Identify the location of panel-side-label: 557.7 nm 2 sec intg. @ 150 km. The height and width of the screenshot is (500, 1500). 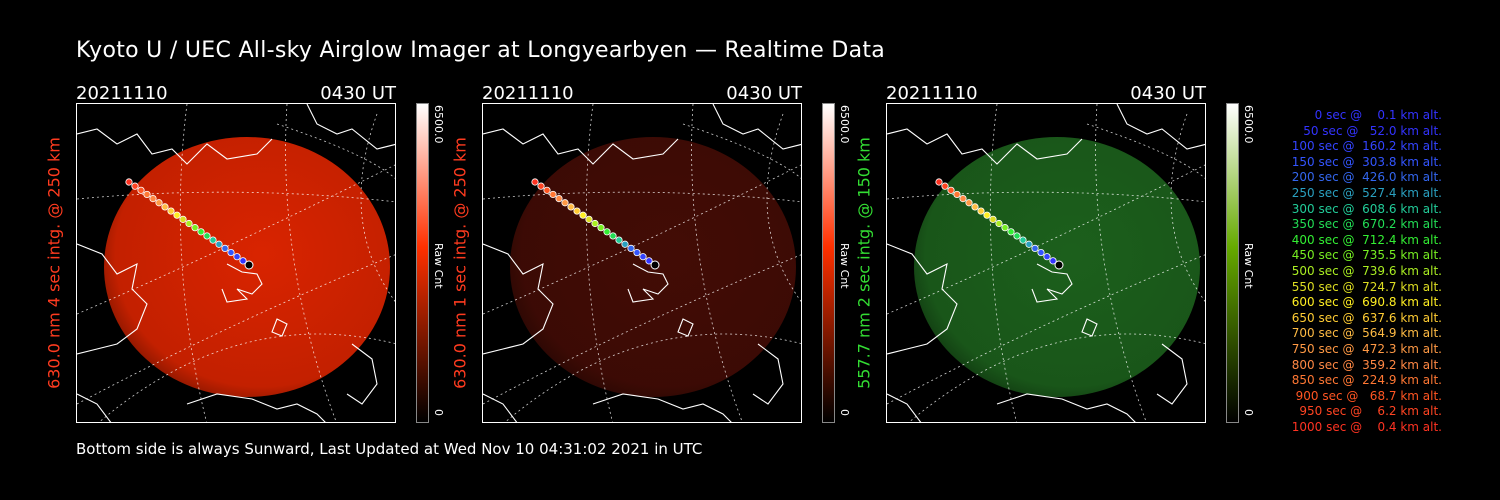
(864, 263).